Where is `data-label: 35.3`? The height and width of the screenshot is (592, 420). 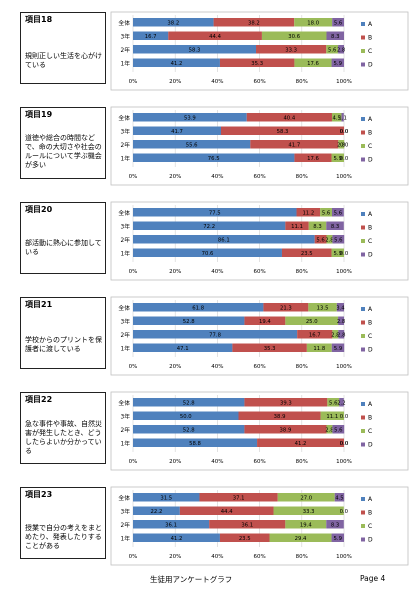 data-label: 35.3 is located at coordinates (257, 64).